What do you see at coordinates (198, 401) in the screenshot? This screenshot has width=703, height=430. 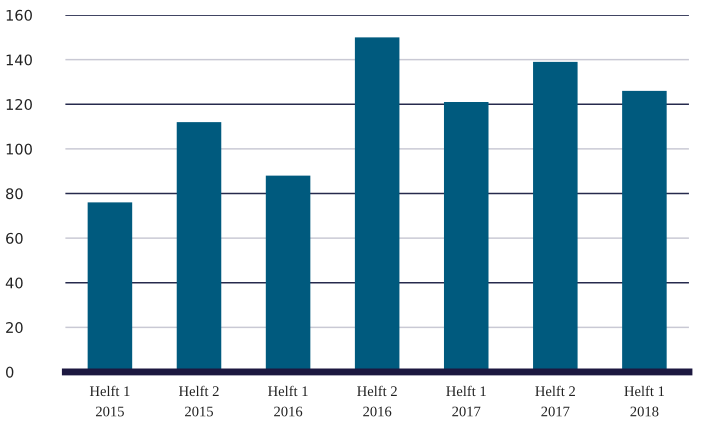 I see `x-tick-label: Helft 2 2015` at bounding box center [198, 401].